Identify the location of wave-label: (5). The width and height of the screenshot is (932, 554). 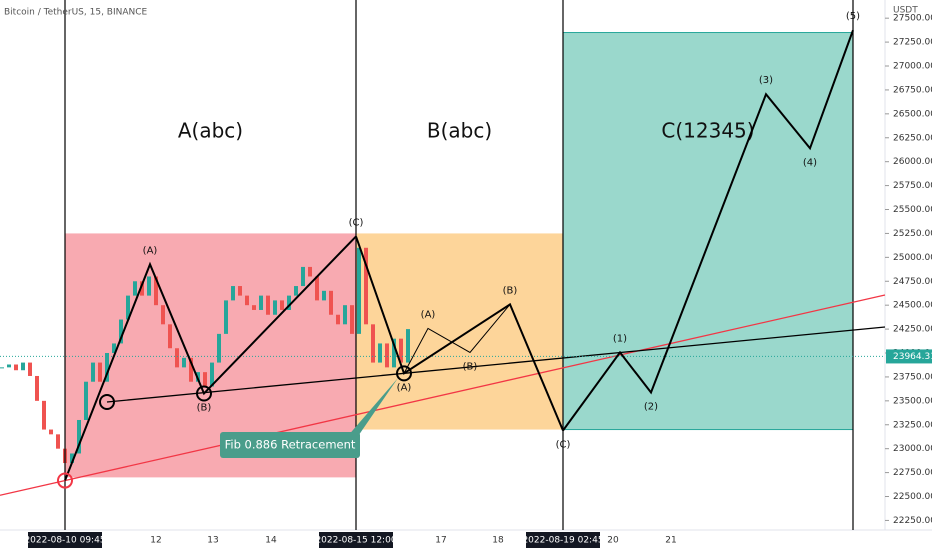
(853, 16).